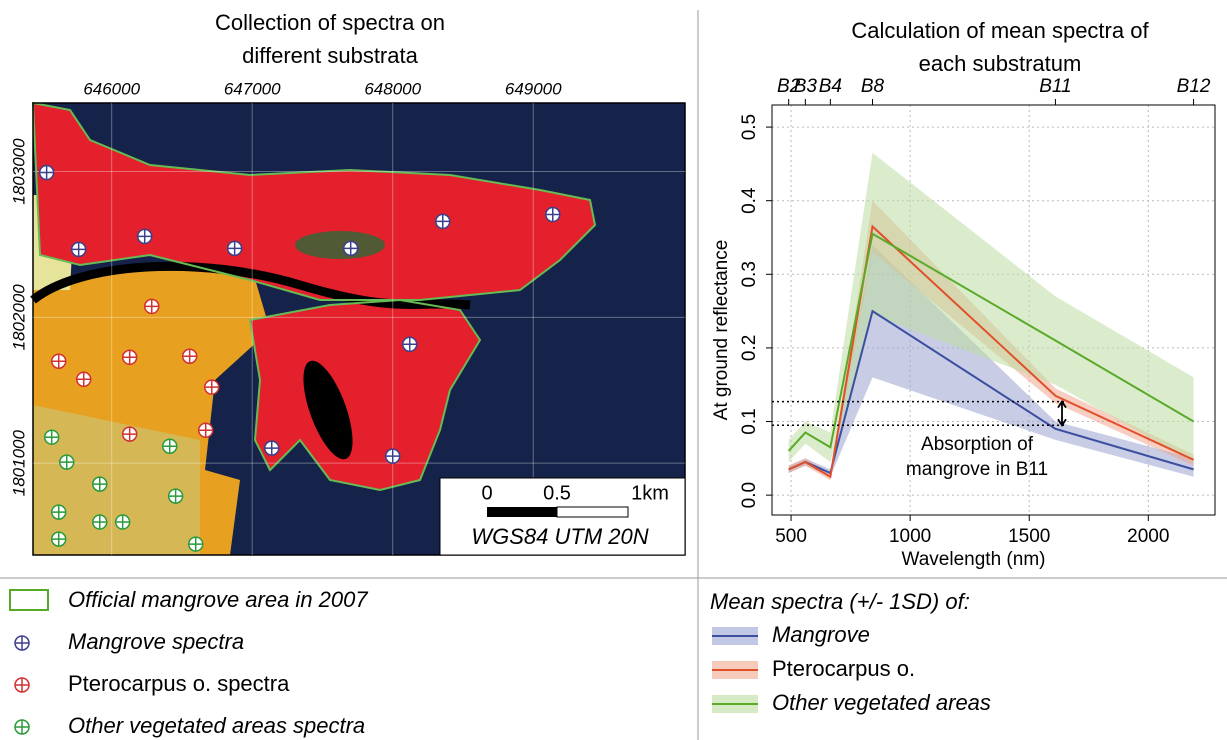  What do you see at coordinates (392, 88) in the screenshot?
I see `map-x-tick-label: 648000` at bounding box center [392, 88].